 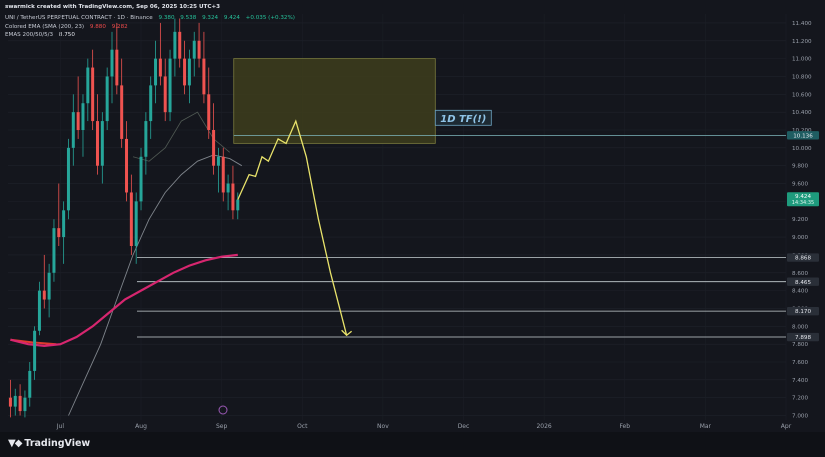 What do you see at coordinates (800, 417) in the screenshot?
I see `y-tick-label: 7.000` at bounding box center [800, 417].